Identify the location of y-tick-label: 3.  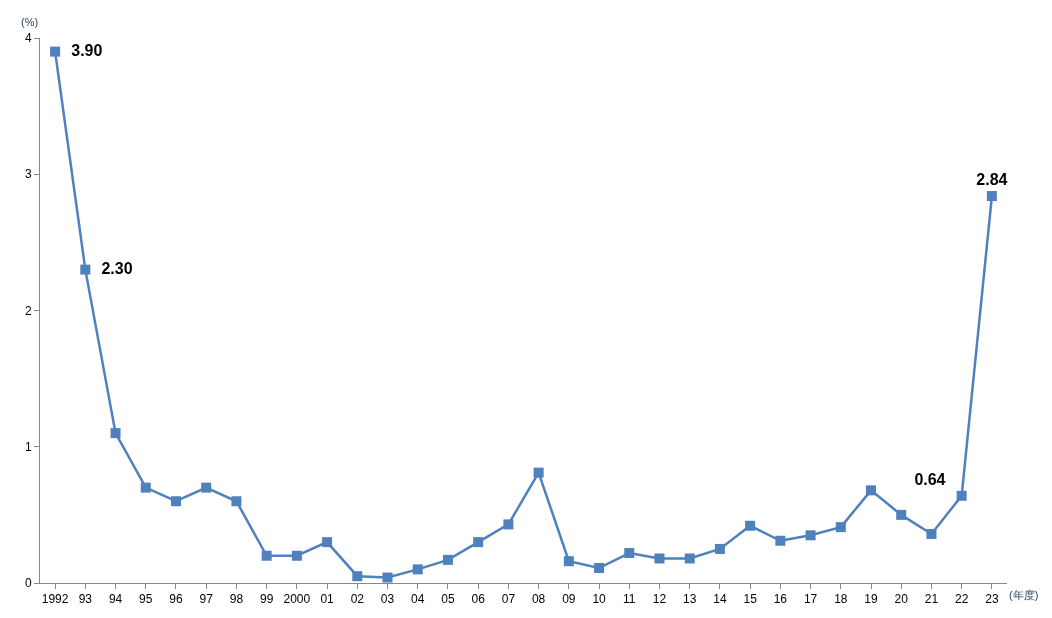
(28, 174).